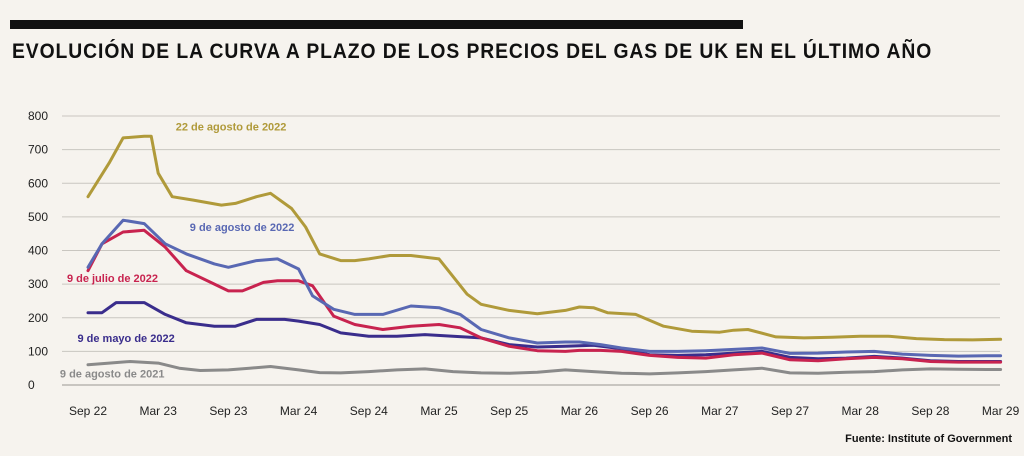 The image size is (1024, 456). I want to click on x-tick-label: Sep 28, so click(930, 411).